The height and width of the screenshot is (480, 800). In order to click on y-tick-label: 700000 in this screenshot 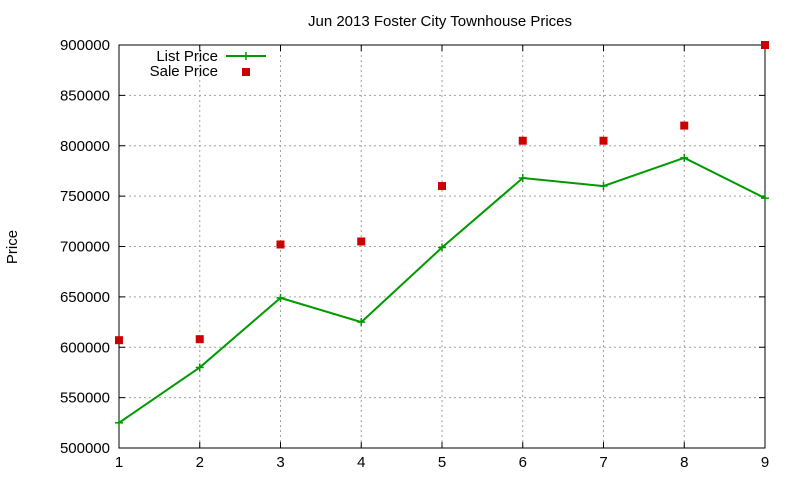, I will do `click(85, 247)`.